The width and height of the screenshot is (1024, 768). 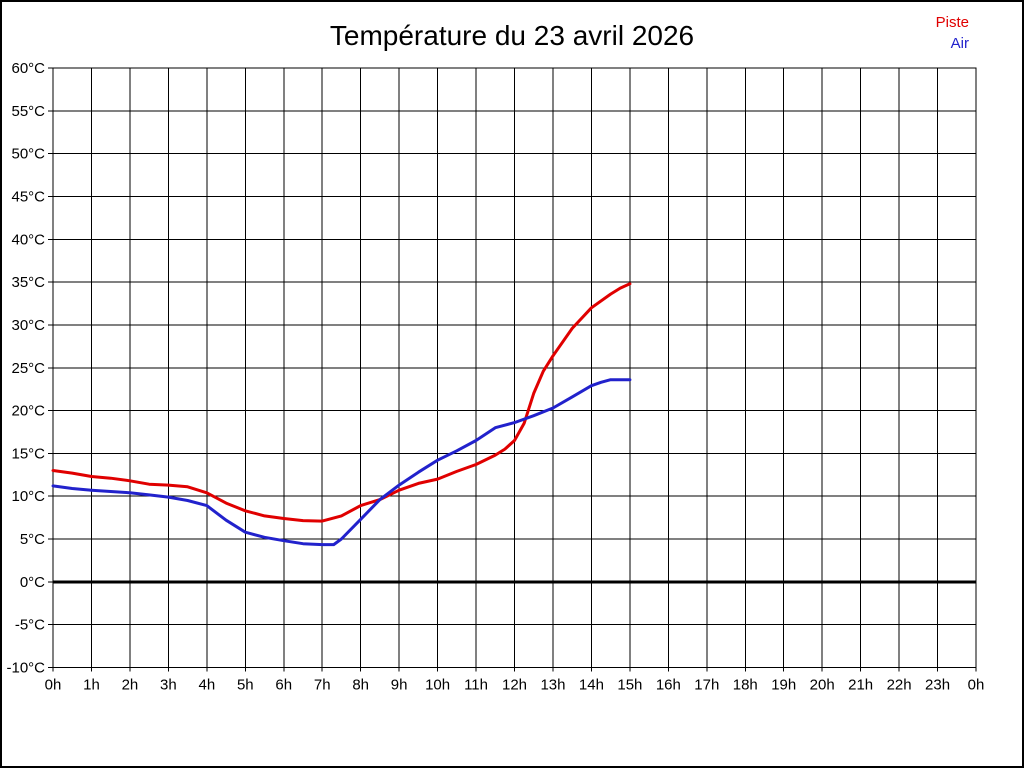 I want to click on y-tick-label: 35°C, so click(x=28, y=282).